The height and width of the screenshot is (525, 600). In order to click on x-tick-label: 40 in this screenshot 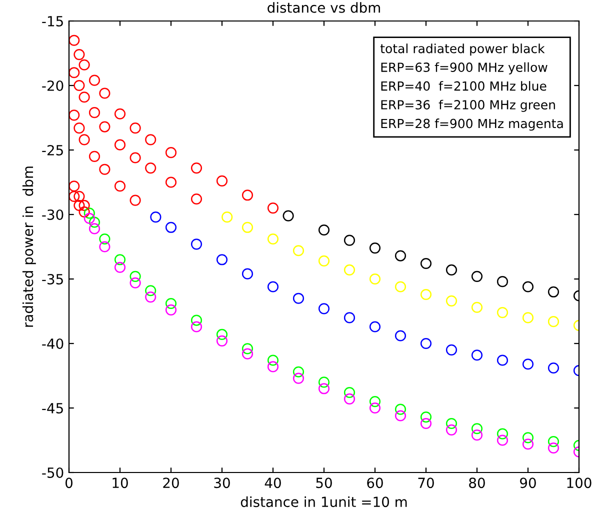, I will do `click(272, 483)`.